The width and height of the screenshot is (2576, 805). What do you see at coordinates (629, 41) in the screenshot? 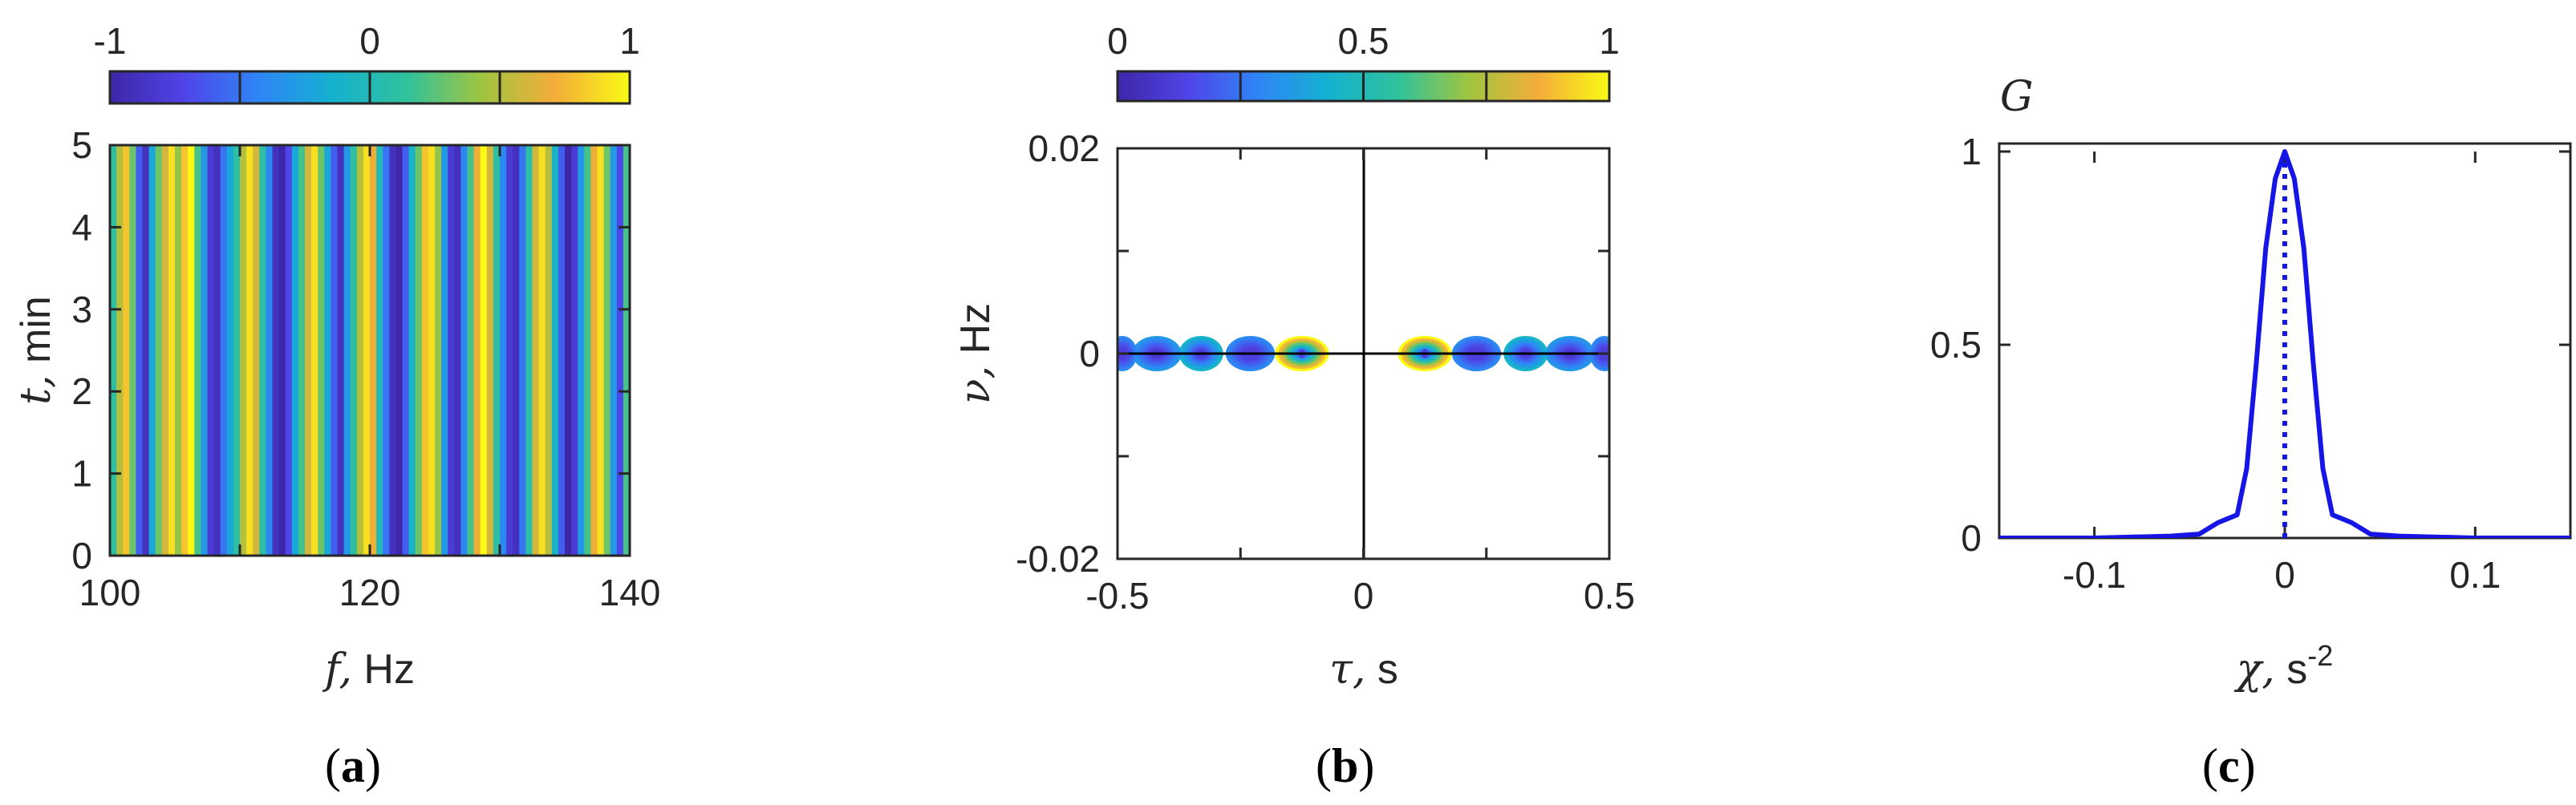
I see `colorbar-a-tick-label: 1` at bounding box center [629, 41].